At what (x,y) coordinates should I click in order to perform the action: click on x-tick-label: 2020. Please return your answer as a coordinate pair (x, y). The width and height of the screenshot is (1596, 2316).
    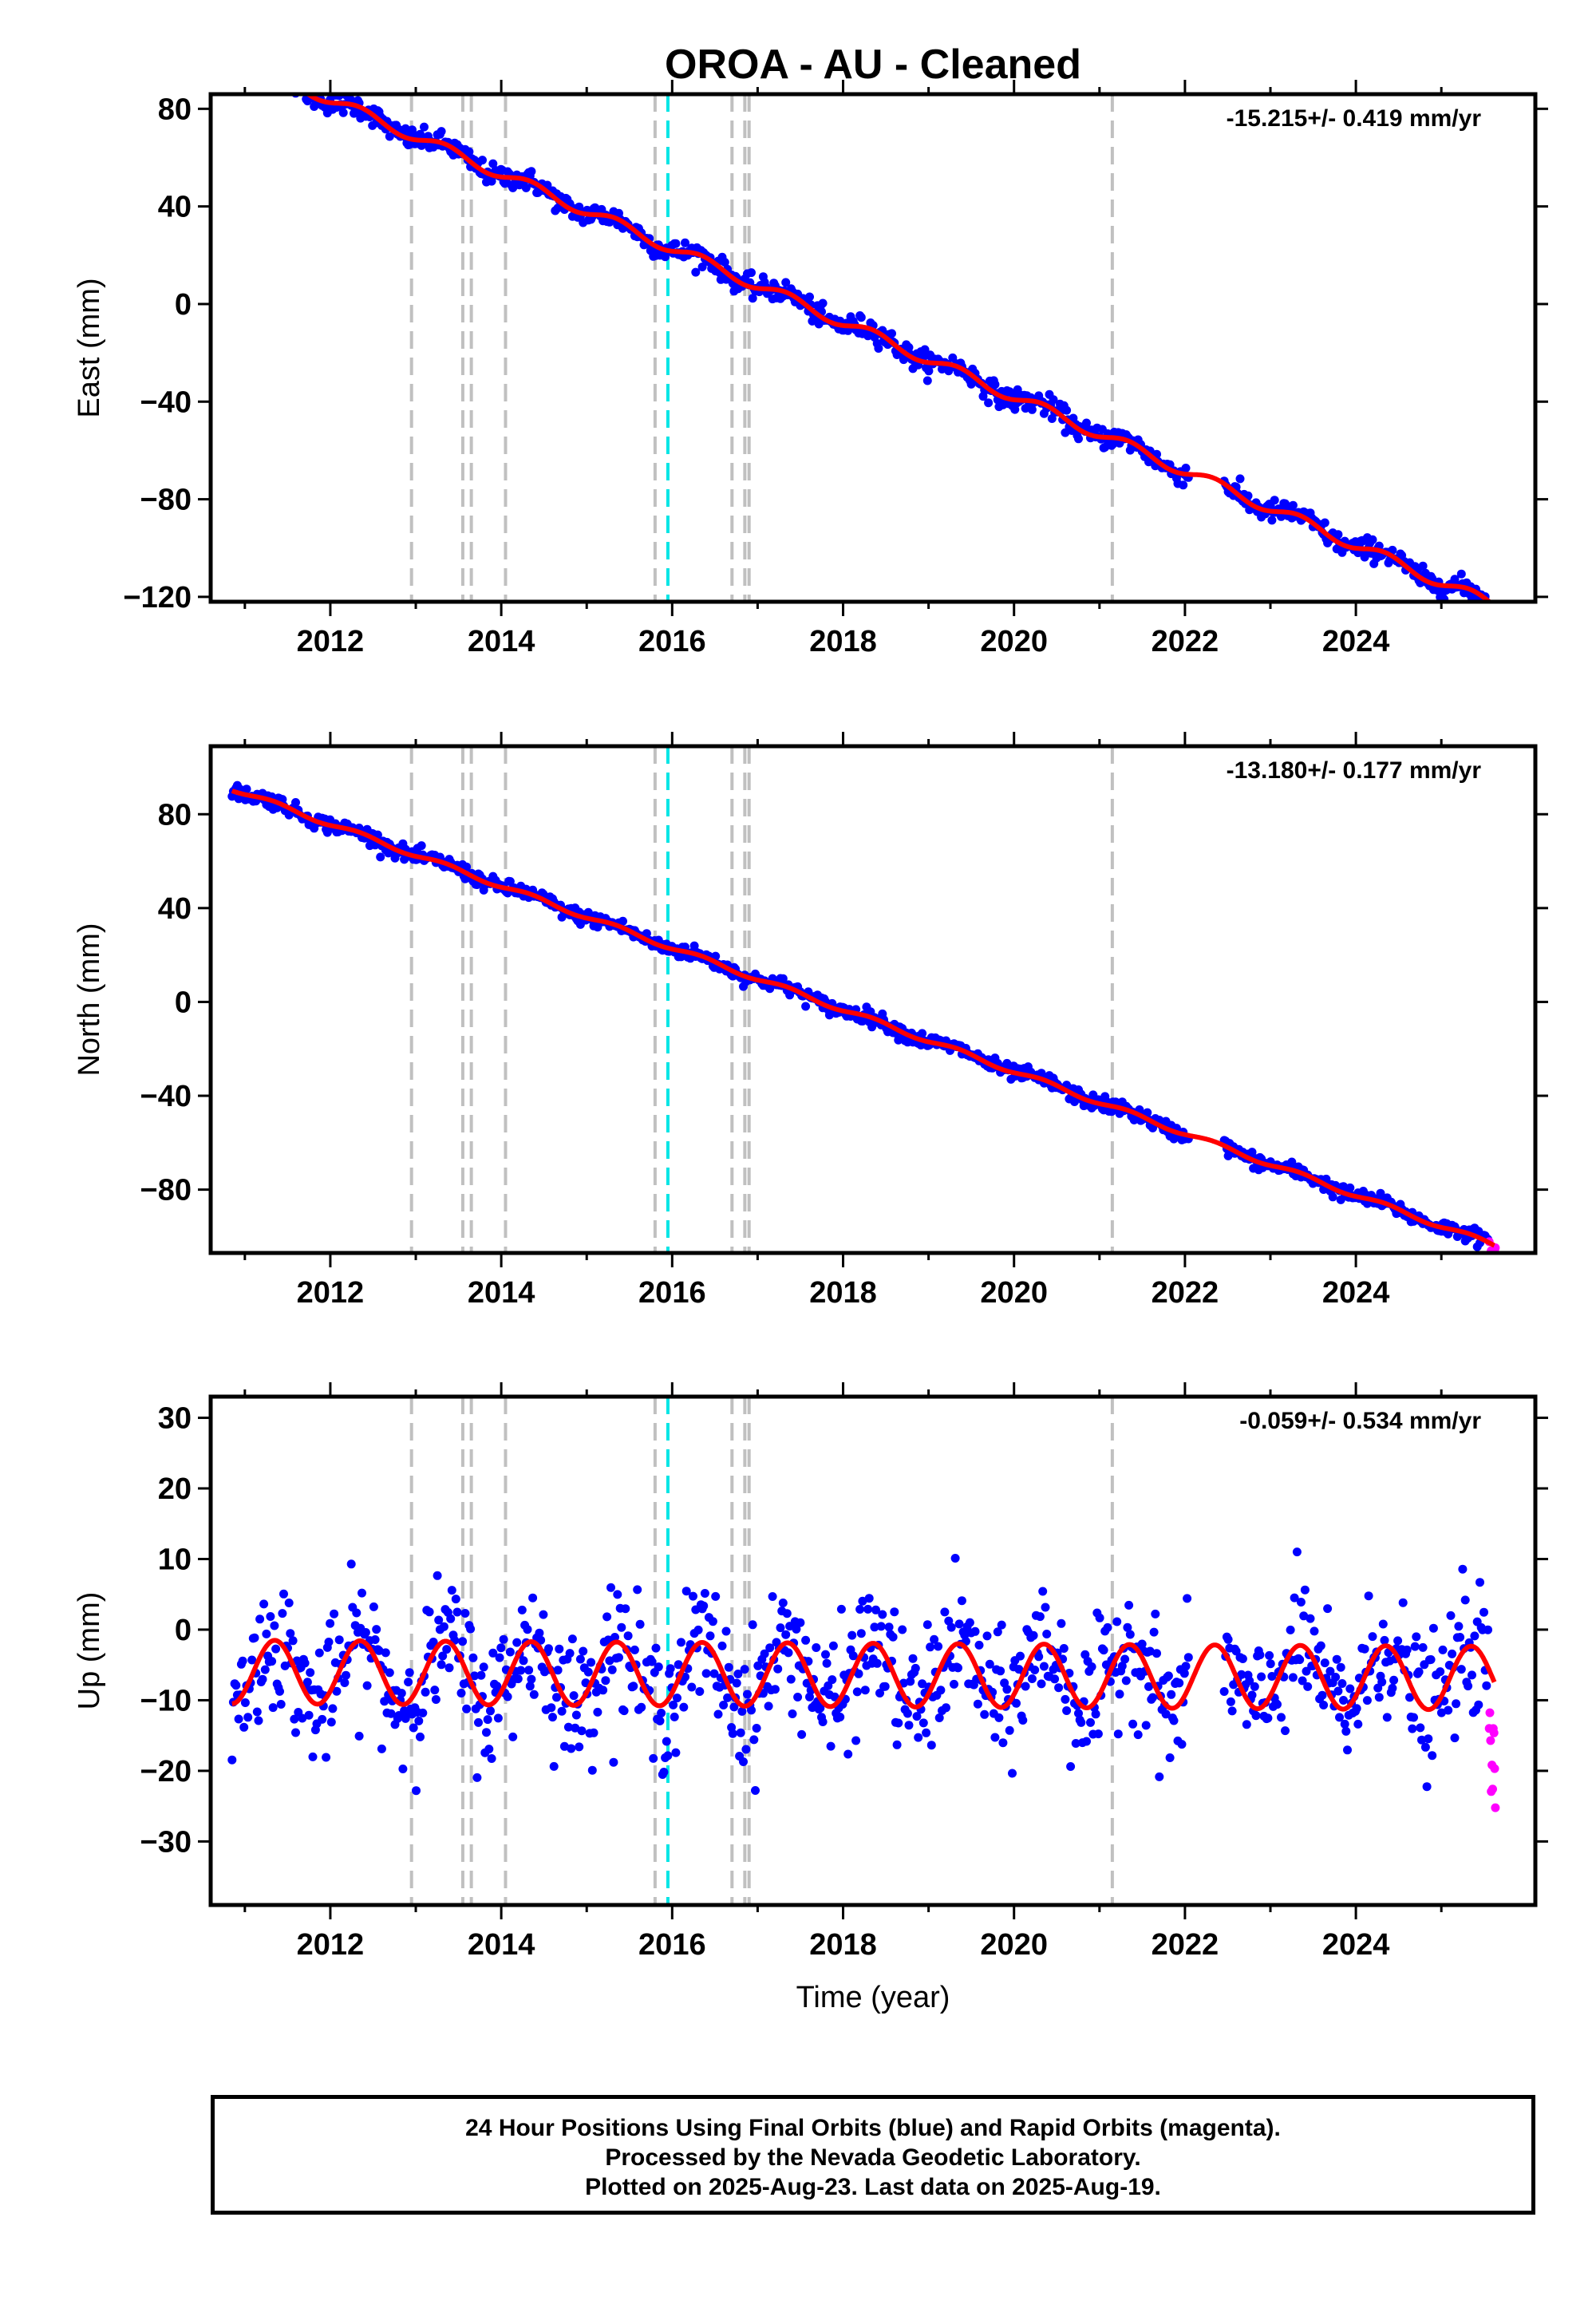
    Looking at the image, I should click on (1014, 1945).